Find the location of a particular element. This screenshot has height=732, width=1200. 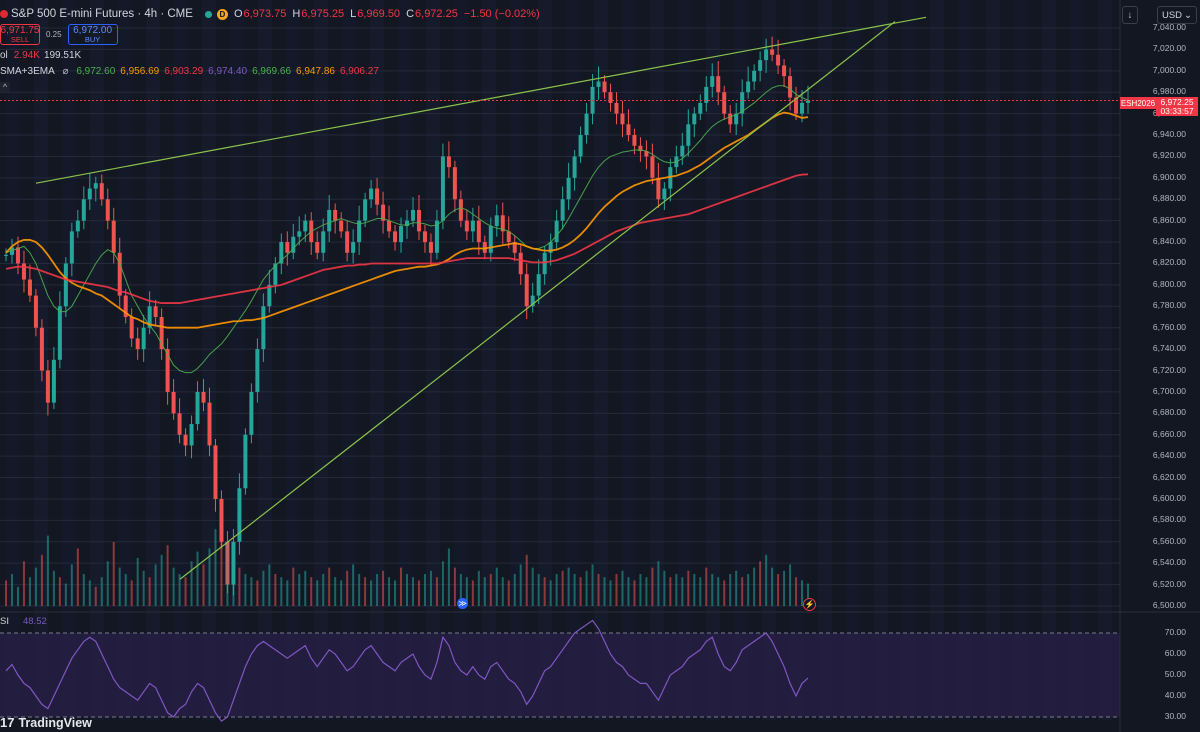

scroll-down-button: ↓ is located at coordinates (1130, 15).